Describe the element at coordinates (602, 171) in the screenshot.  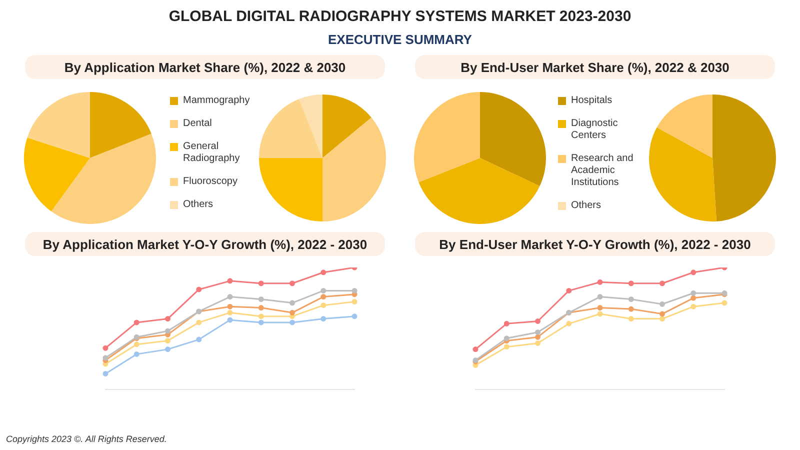
I see `legend-label: Research and Academic Institutions` at that location.